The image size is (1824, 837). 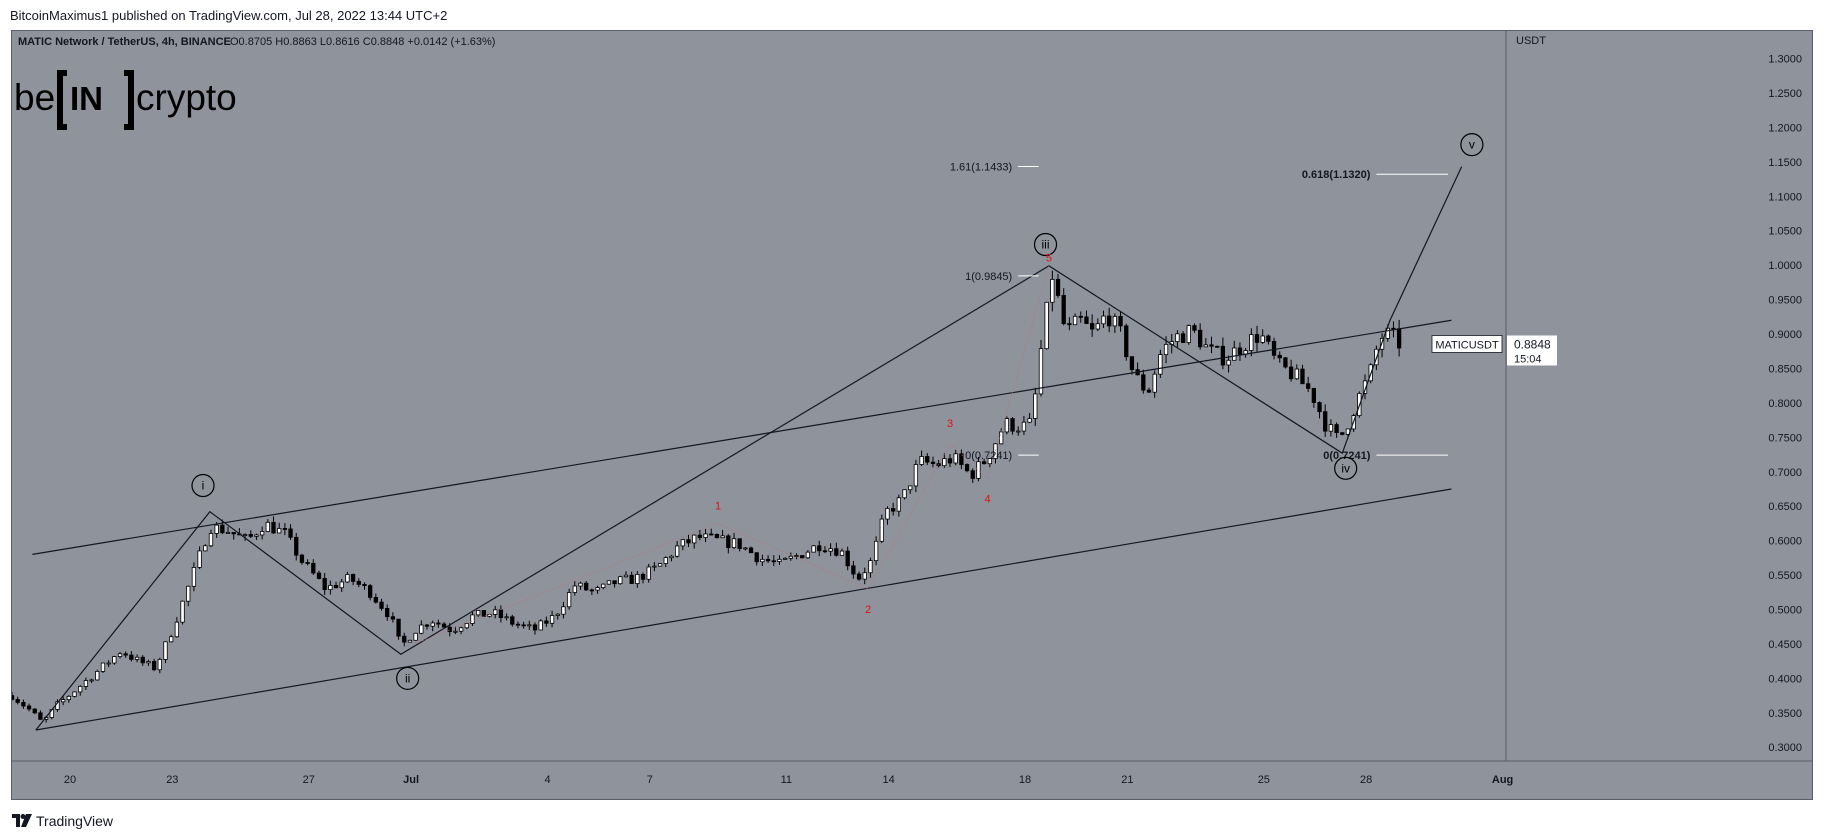 What do you see at coordinates (1785, 301) in the screenshot?
I see `y-tick-label: 0.9500` at bounding box center [1785, 301].